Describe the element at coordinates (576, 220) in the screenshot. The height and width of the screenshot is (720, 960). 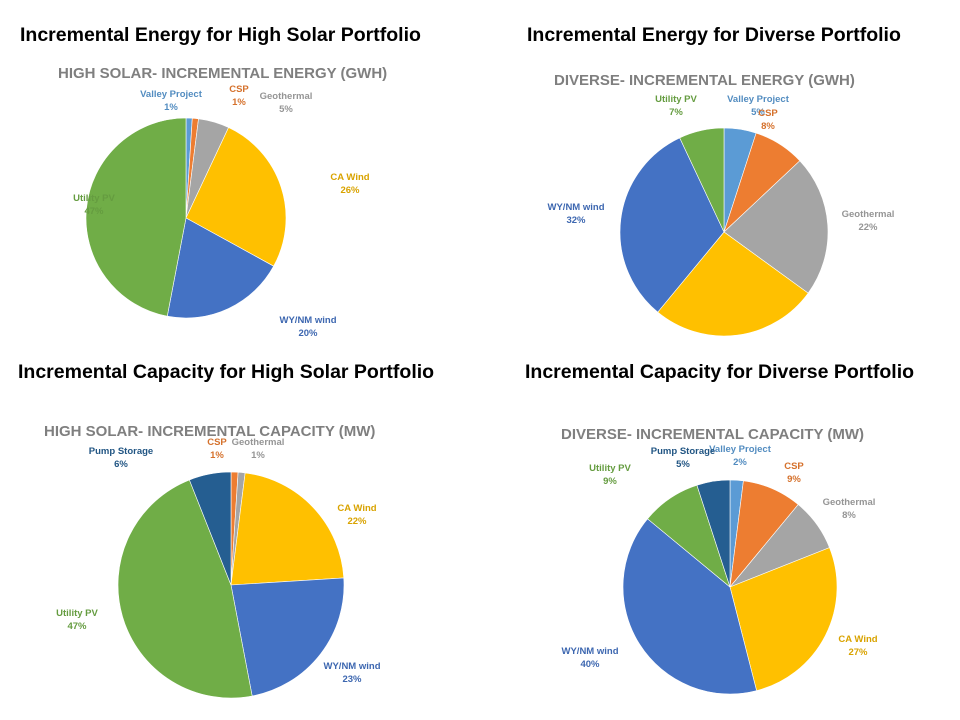
I see `slice-percent-label: 32%` at that location.